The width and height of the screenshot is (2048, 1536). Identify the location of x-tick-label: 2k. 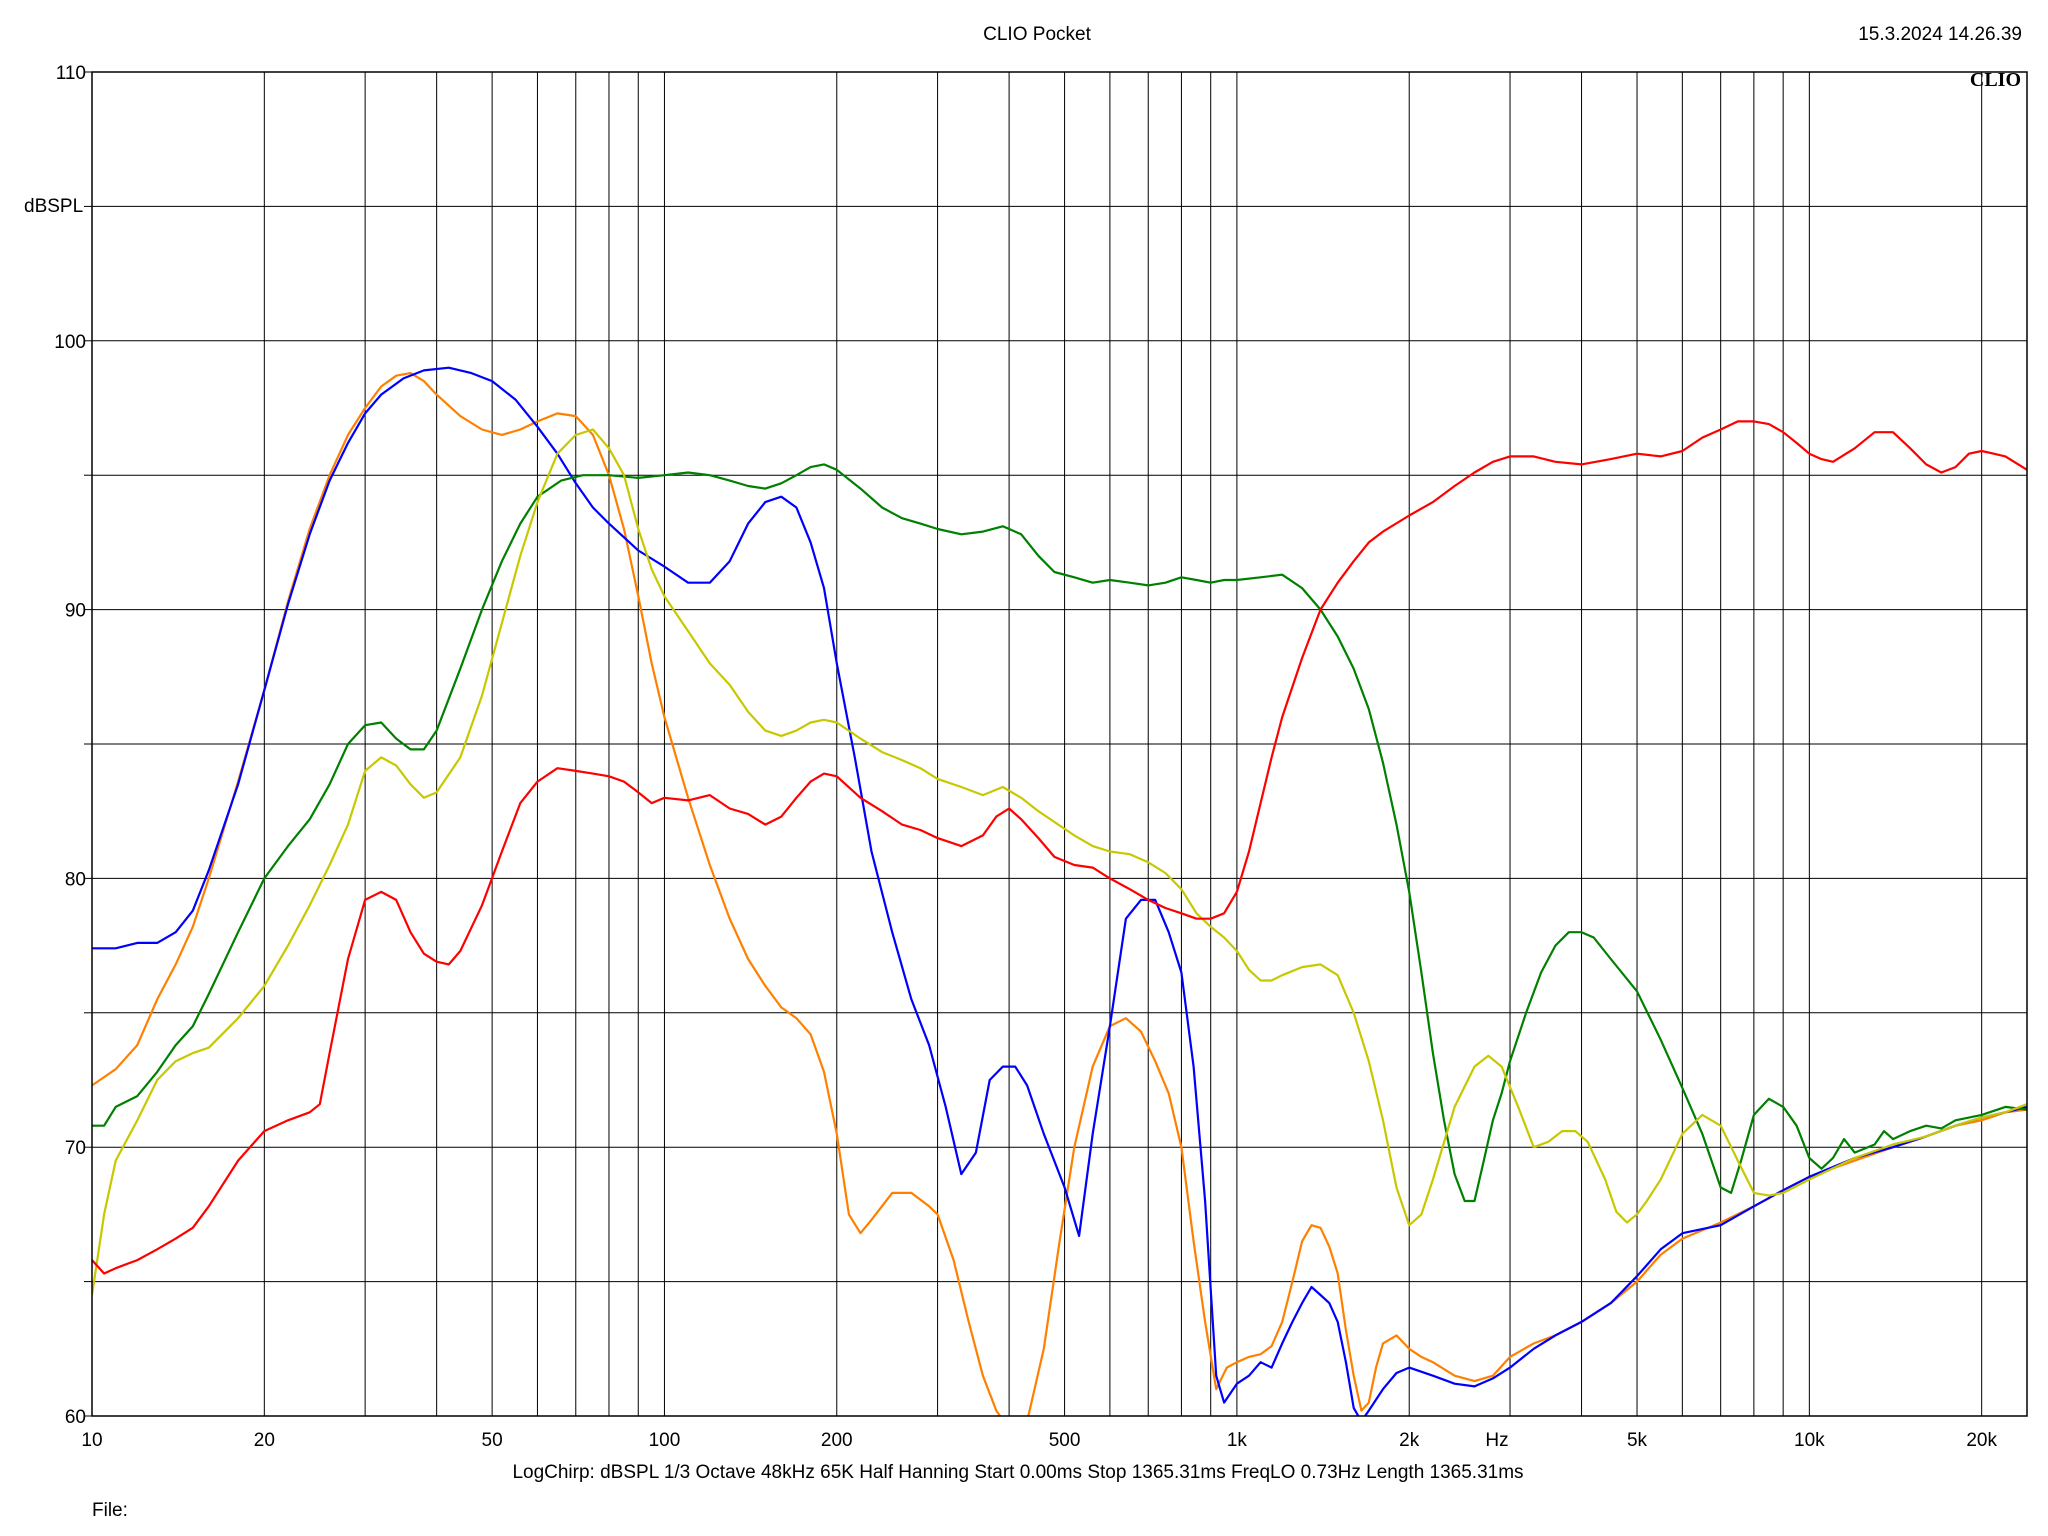
(1409, 1440).